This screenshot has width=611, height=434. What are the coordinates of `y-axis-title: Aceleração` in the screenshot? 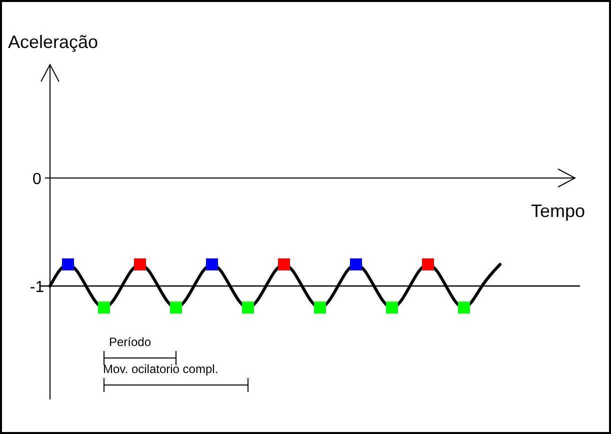 It's located at (53, 42).